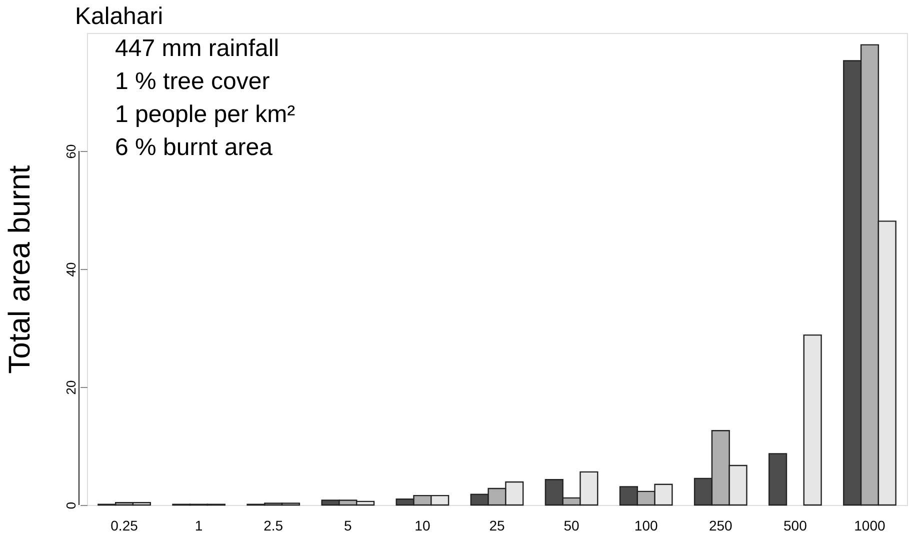  What do you see at coordinates (205, 114) in the screenshot?
I see `annotation: 1 people per km²` at bounding box center [205, 114].